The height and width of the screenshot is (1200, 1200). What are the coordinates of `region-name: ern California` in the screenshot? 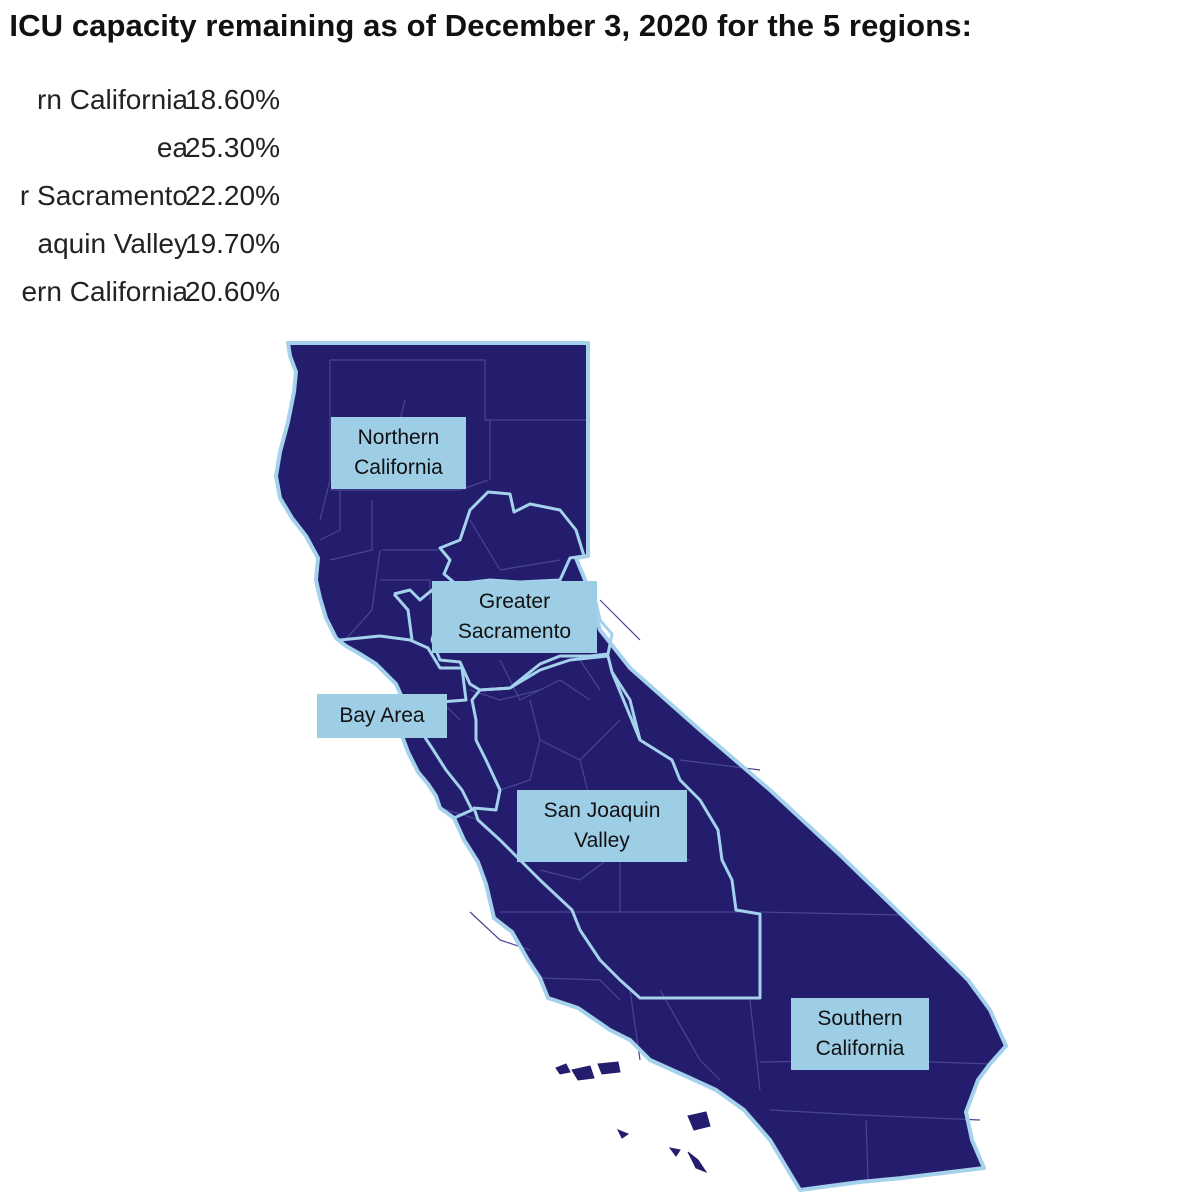 It's located at (104, 291).